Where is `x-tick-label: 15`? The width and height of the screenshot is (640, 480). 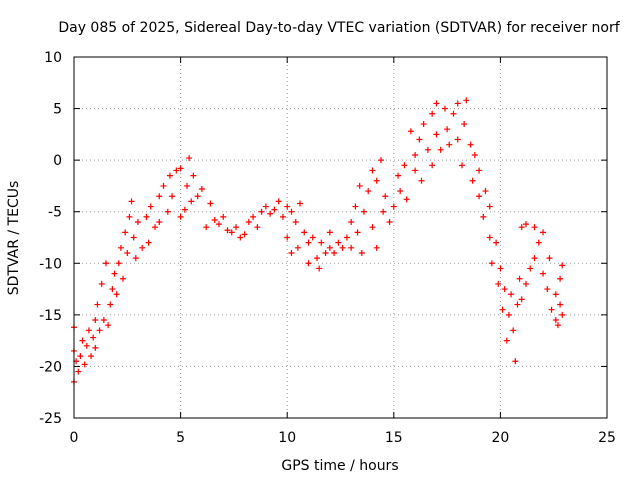 x-tick-label: 15 is located at coordinates (394, 438).